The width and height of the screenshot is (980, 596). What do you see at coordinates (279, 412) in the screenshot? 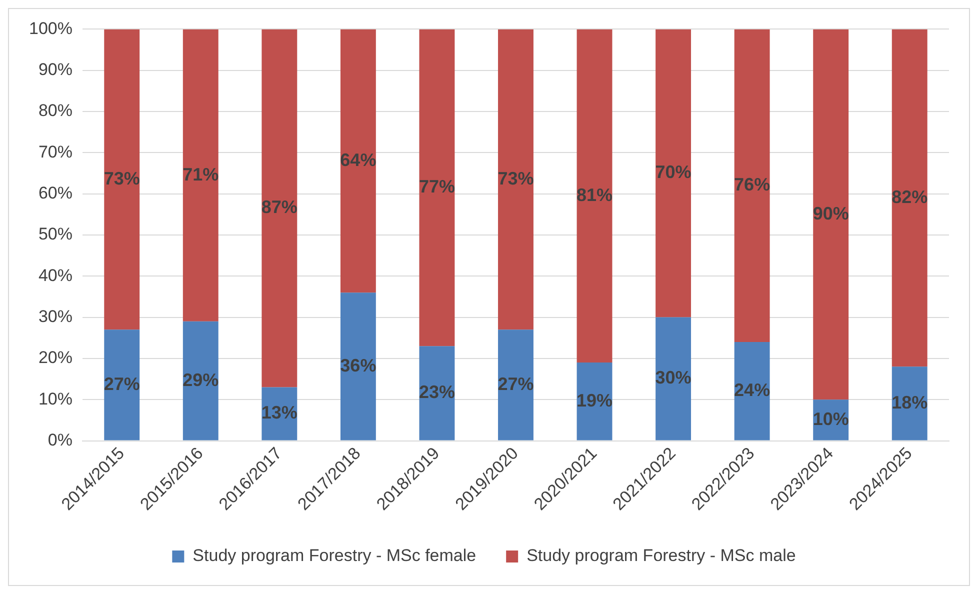
I see `data-label: 13%` at bounding box center [279, 412].